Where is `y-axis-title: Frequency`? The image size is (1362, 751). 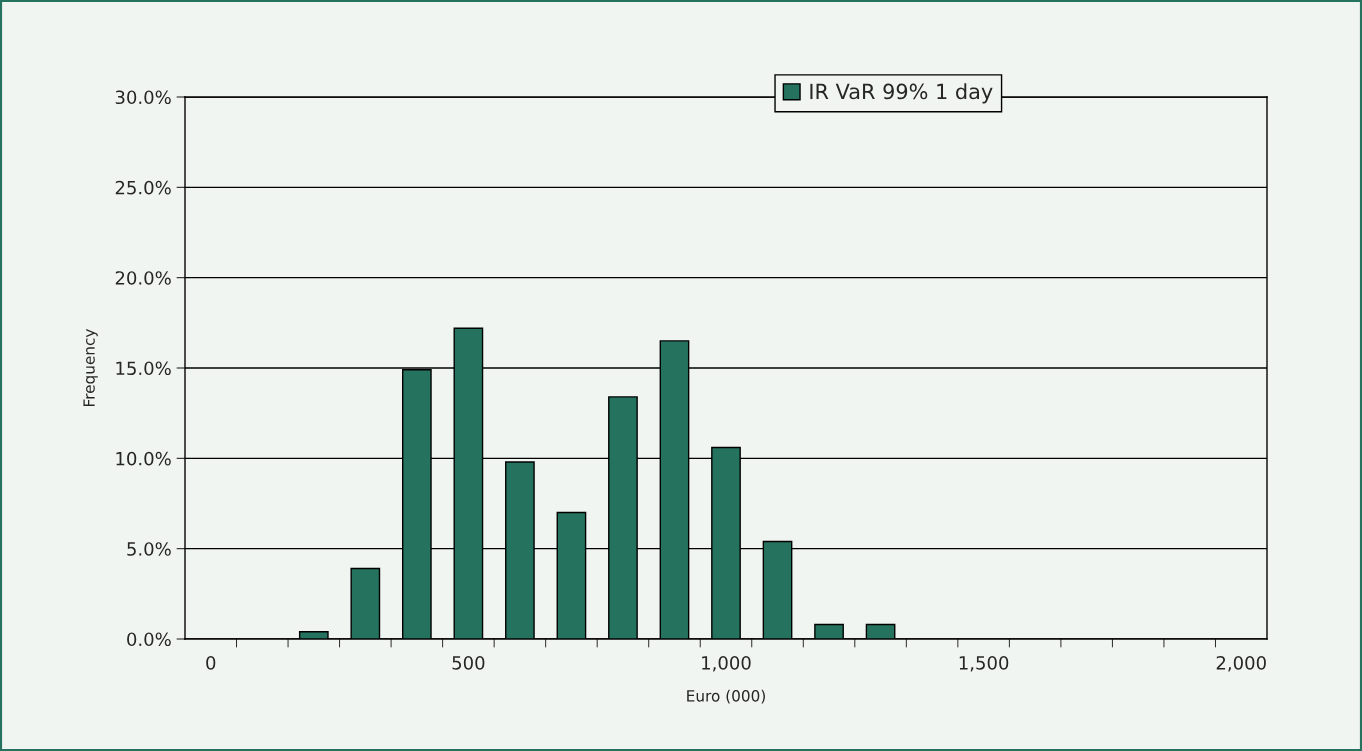 y-axis-title: Frequency is located at coordinates (90, 367).